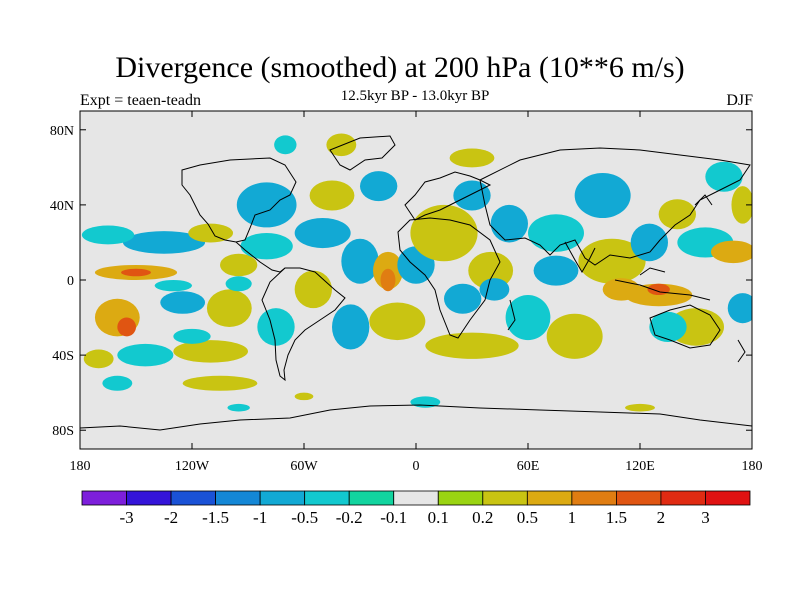 This screenshot has height=600, width=800. Describe the element at coordinates (80, 466) in the screenshot. I see `x-tick-label: 180` at that location.